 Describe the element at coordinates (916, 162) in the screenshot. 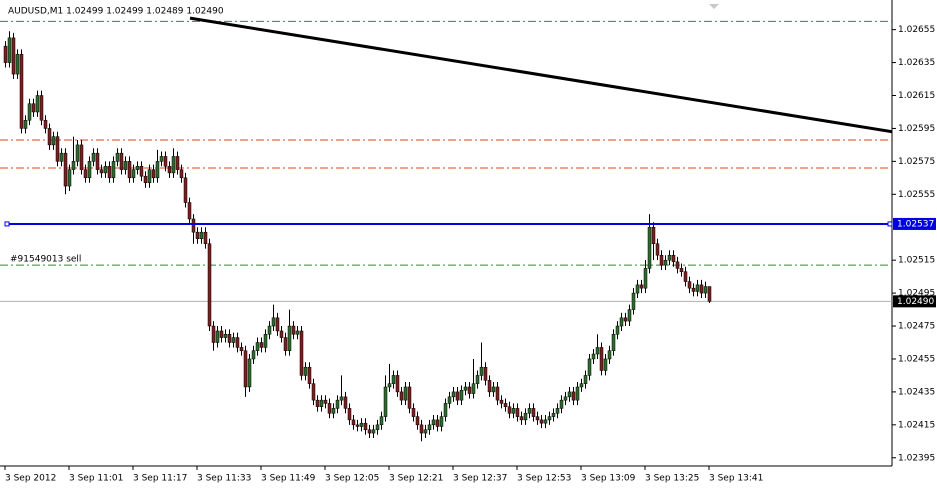

I see `y-tick-label: 1.02575` at that location.